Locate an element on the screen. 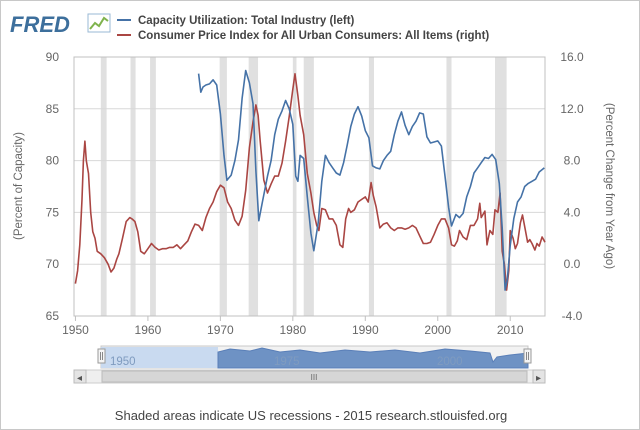 This screenshot has width=640, height=430. scrollbar: ◂ ▸ III is located at coordinates (309, 376).